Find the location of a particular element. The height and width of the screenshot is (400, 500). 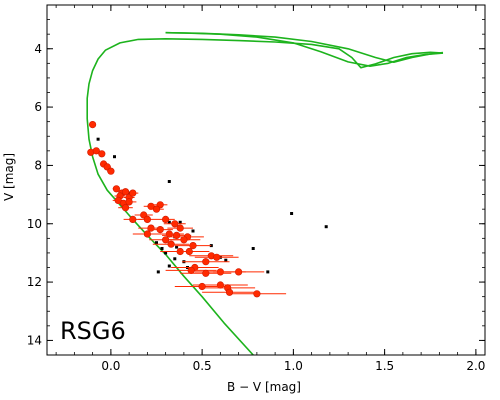

y-tick-label: 6 is located at coordinates (38, 107).